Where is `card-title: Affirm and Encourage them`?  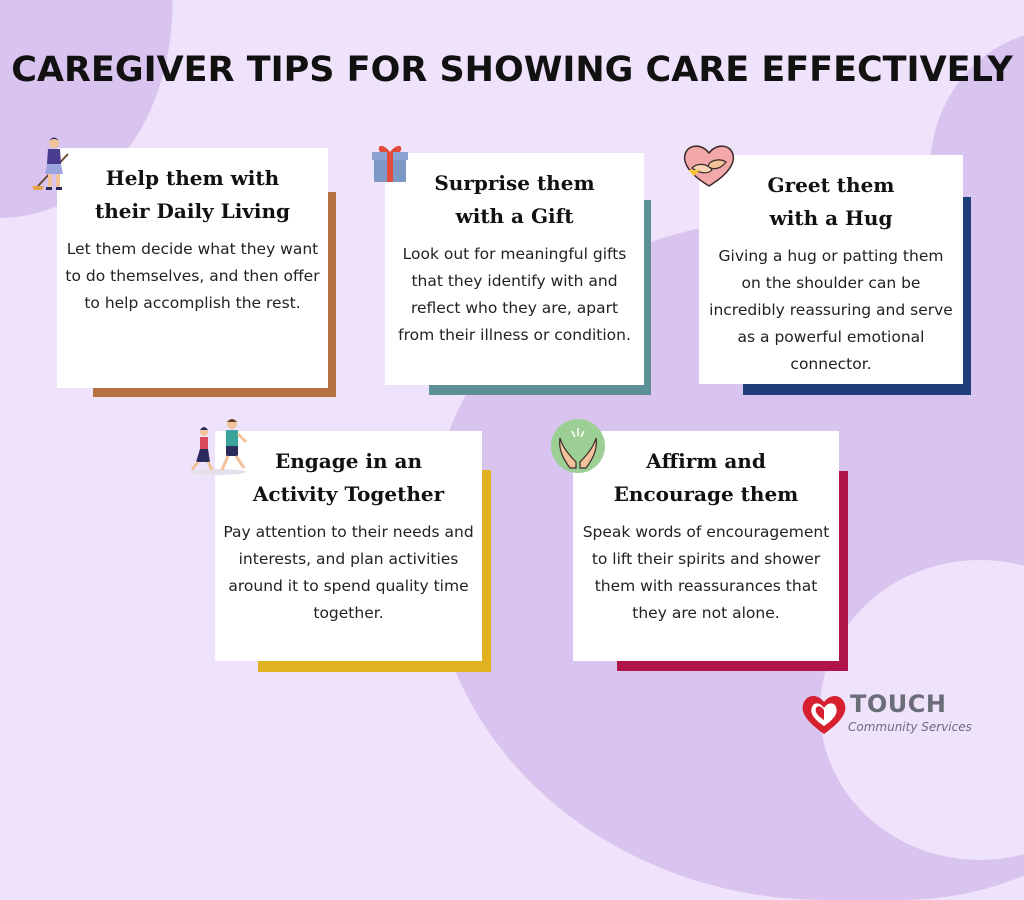 card-title: Affirm and Encourage them is located at coordinates (706, 477).